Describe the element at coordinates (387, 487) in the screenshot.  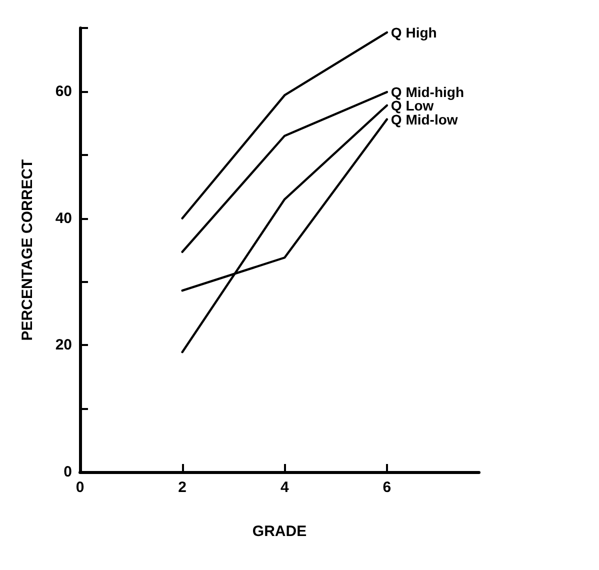
I see `x-tick-label: 6` at that location.